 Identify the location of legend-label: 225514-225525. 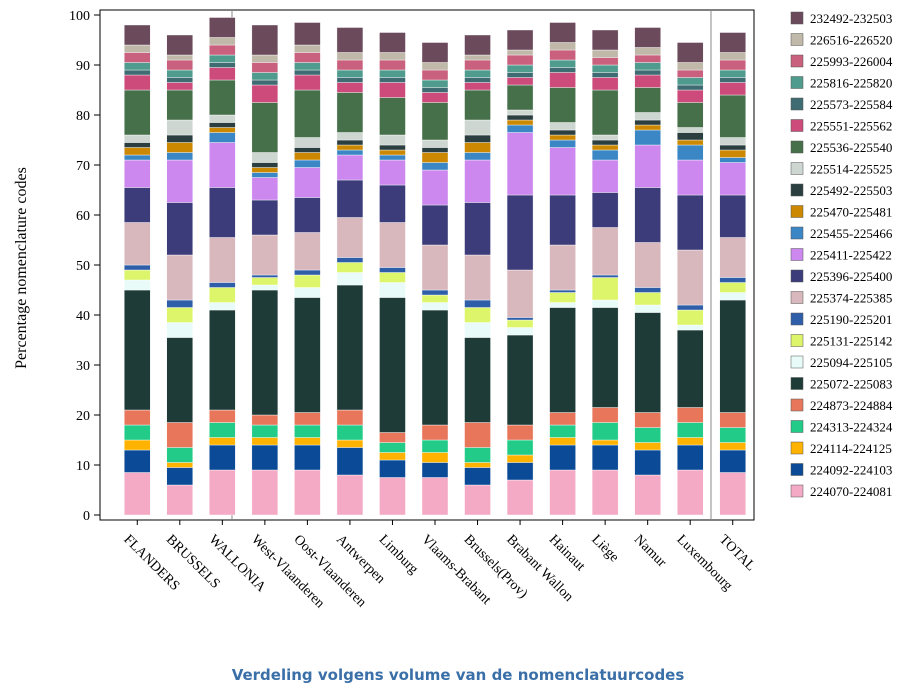
(851, 169).